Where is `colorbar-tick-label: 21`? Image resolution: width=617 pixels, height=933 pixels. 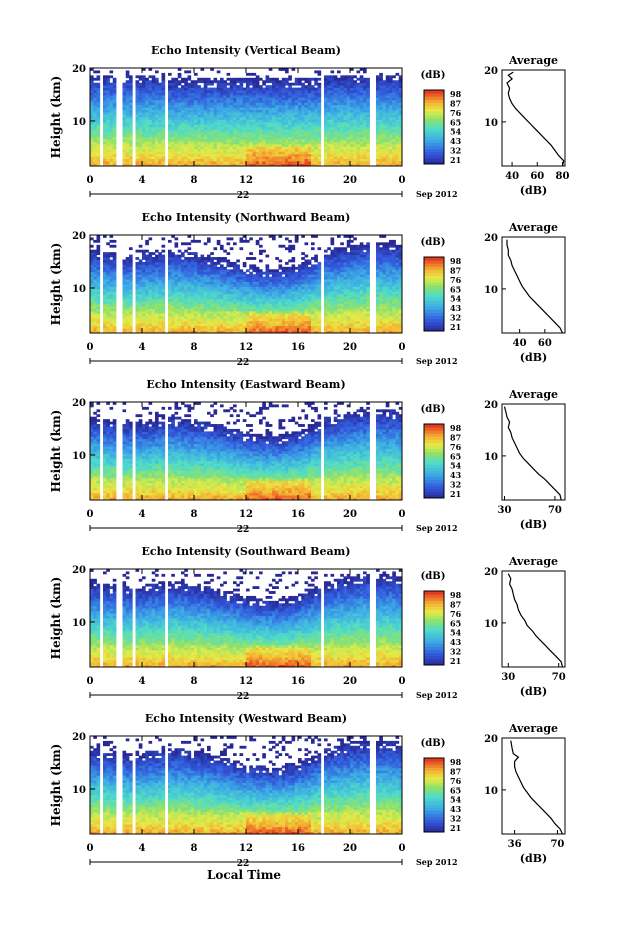 colorbar-tick-label: 21 is located at coordinates (455, 160).